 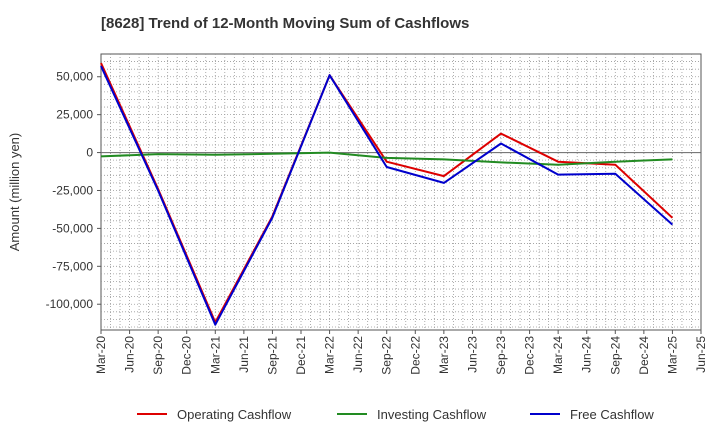 I want to click on legend-label-operating-cashflow: Operating Cashflow, so click(x=234, y=414).